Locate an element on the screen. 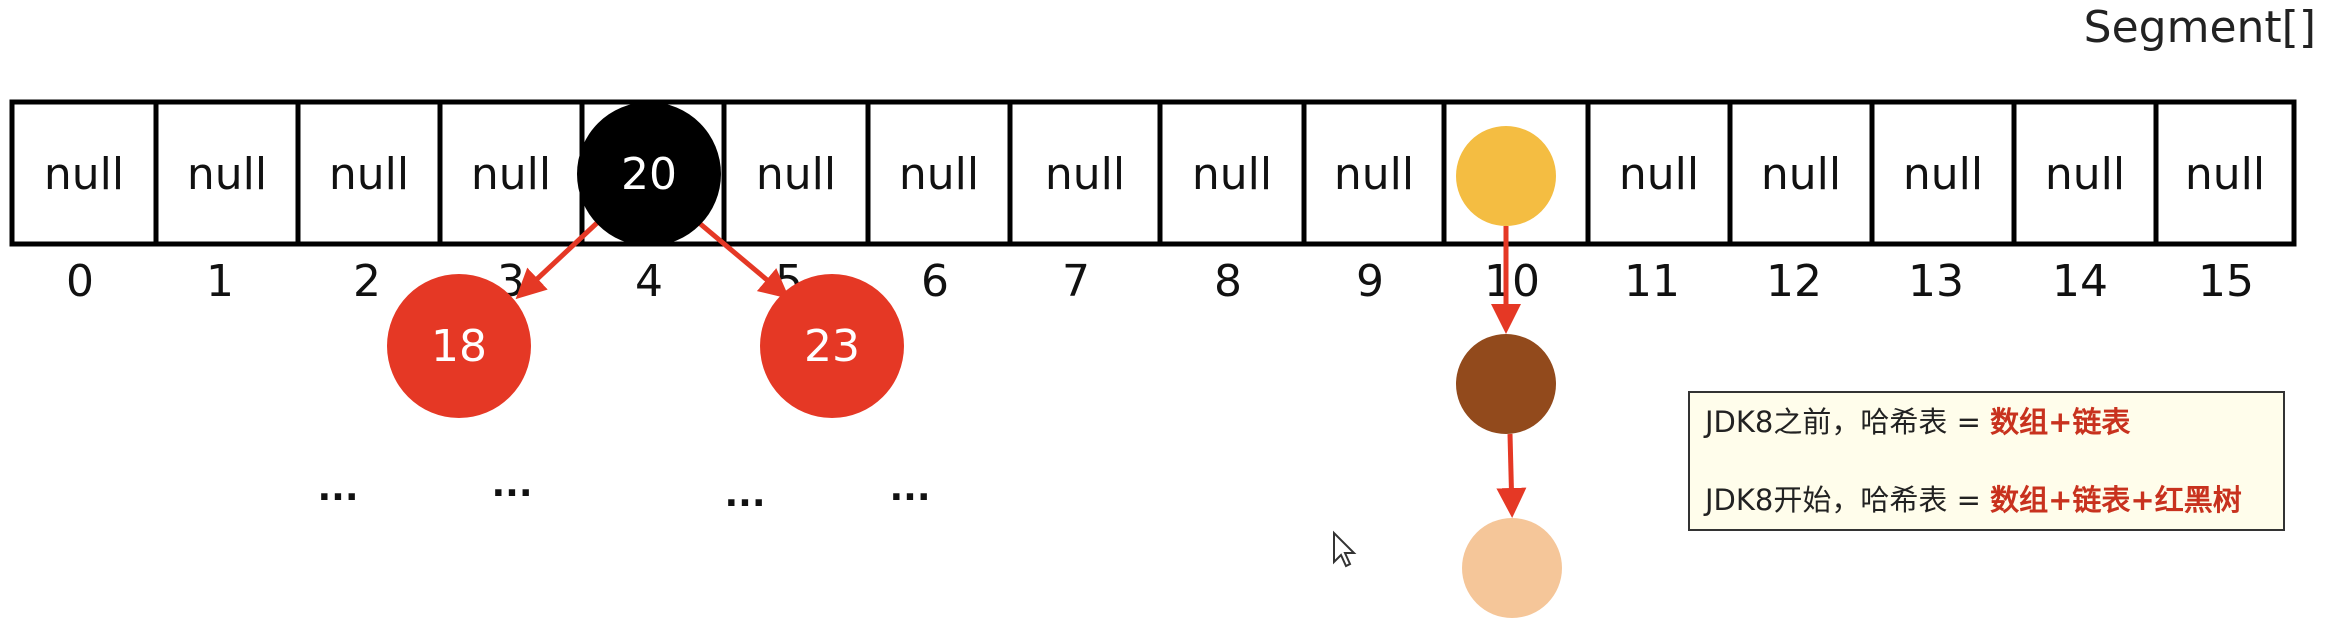 Image resolution: width=2326 pixels, height=618 pixels. note-line-1-highlight: 数组+链表 is located at coordinates (2060, 422).